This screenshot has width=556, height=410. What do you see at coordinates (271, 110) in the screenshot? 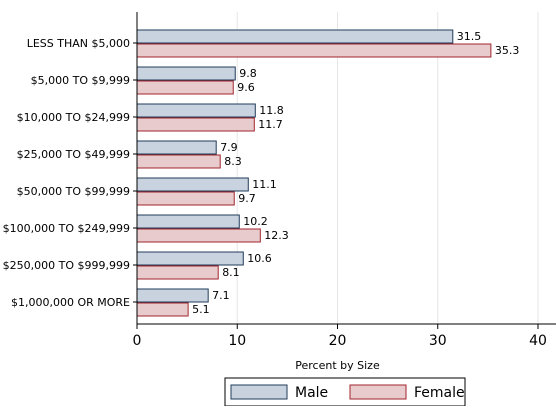
I see `data-label-male: 11.8` at bounding box center [271, 110].